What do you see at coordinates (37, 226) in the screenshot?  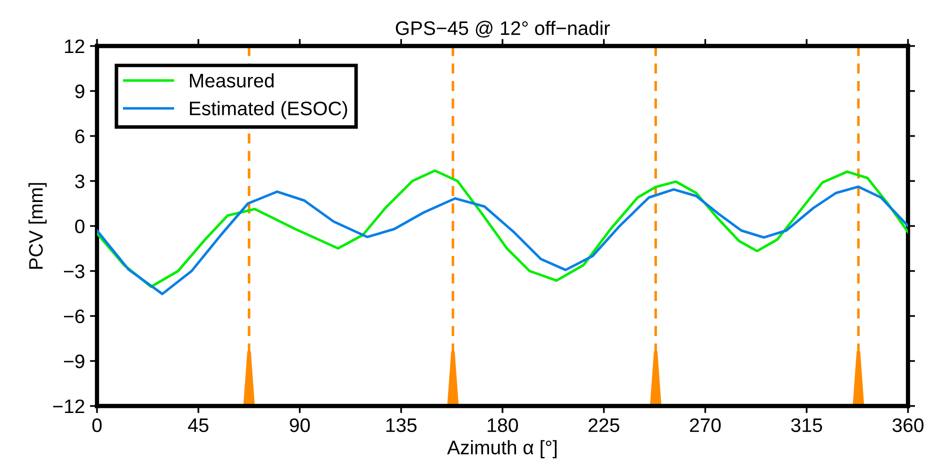 I see `y-axis-title: PCV [mm]` at bounding box center [37, 226].